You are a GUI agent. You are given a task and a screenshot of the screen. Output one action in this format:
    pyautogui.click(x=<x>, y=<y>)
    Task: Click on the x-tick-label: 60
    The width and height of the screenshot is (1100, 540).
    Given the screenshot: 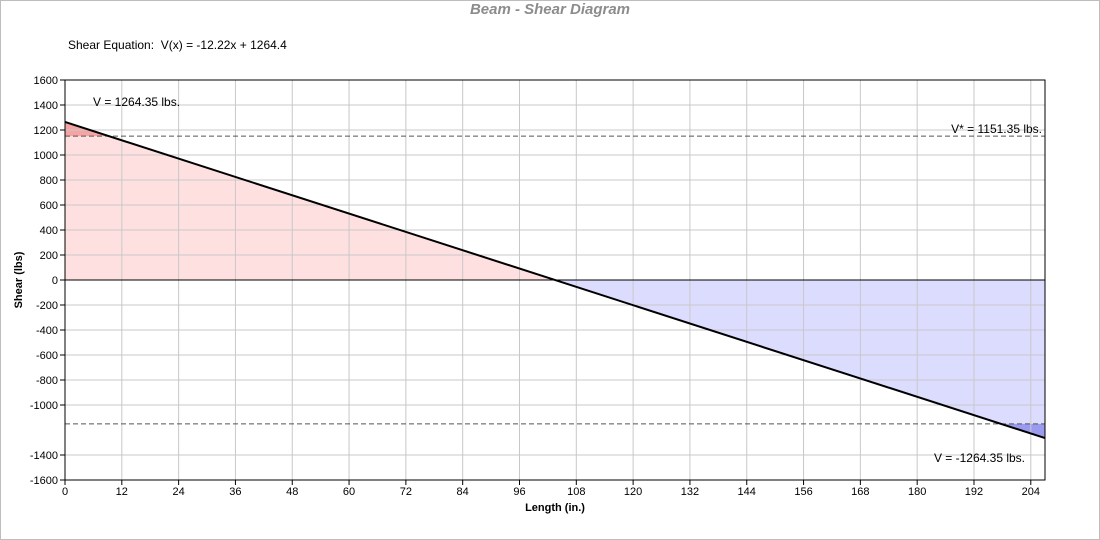 What is the action you would take?
    pyautogui.click(x=349, y=492)
    